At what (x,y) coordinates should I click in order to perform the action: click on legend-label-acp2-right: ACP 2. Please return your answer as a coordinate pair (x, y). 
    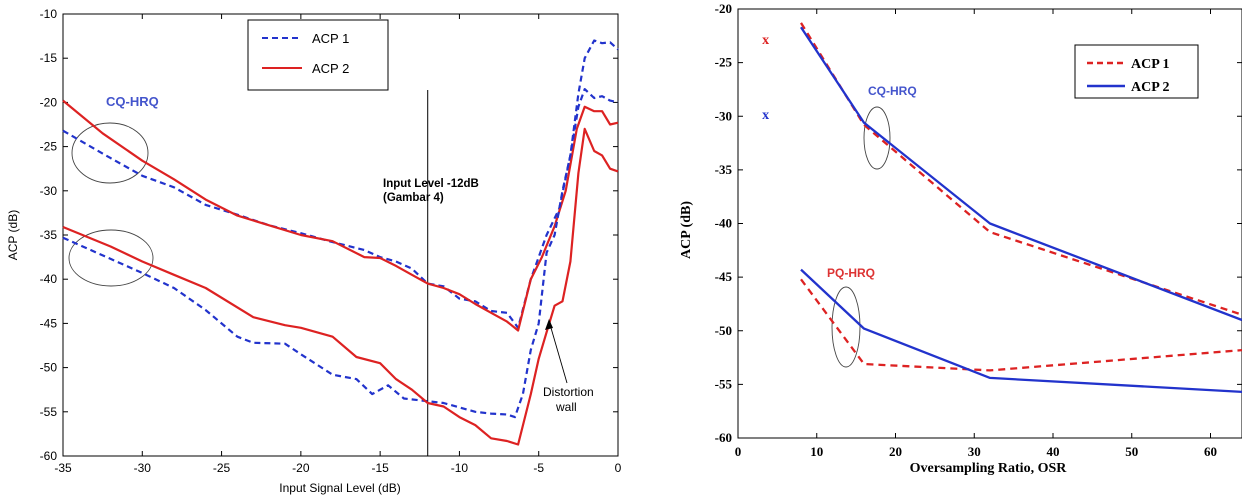
    Looking at the image, I should click on (1150, 87).